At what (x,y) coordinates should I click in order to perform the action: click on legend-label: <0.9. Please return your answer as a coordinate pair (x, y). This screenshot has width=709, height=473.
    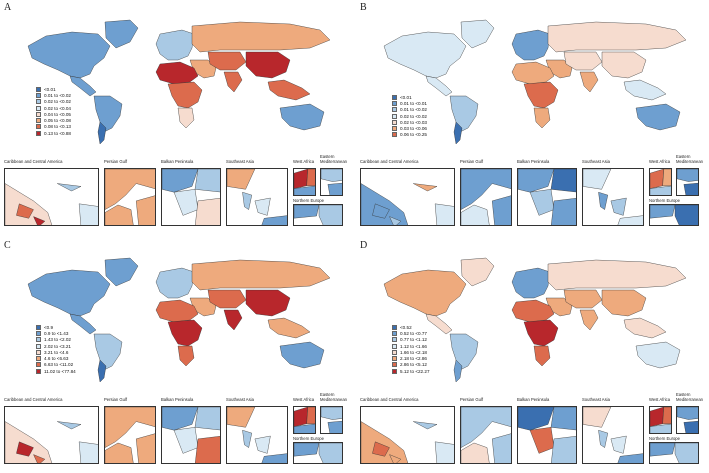
    Looking at the image, I should click on (49, 327).